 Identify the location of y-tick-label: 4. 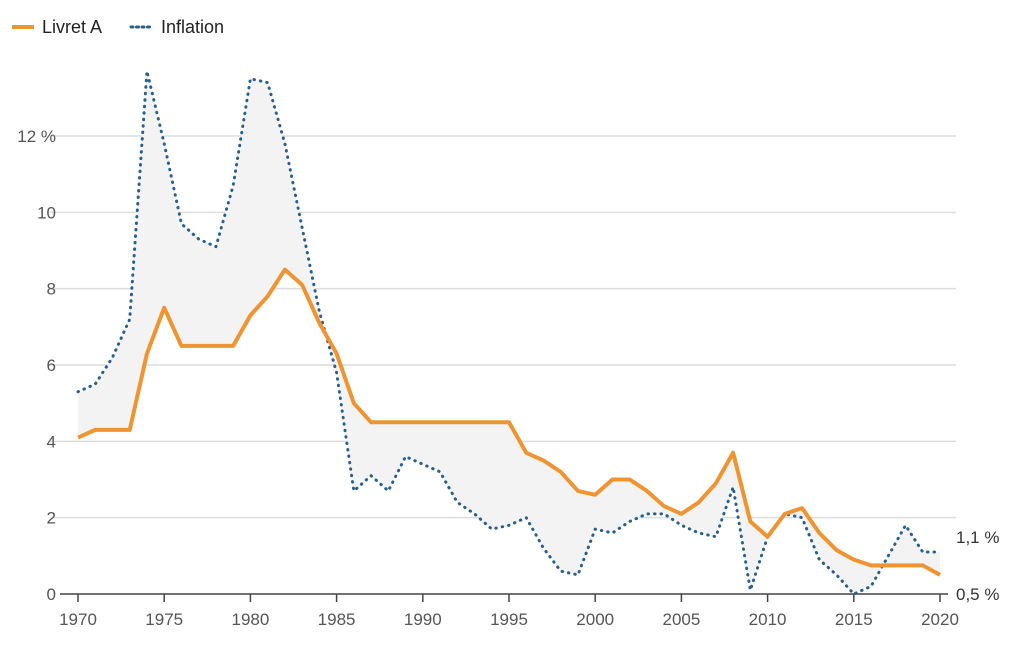
(51, 441).